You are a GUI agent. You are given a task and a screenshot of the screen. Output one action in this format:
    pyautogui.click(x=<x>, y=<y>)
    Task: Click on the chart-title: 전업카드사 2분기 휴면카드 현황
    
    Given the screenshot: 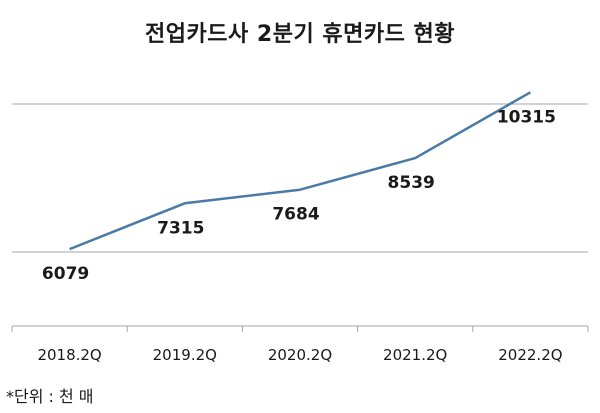 What is the action you would take?
    pyautogui.click(x=300, y=34)
    